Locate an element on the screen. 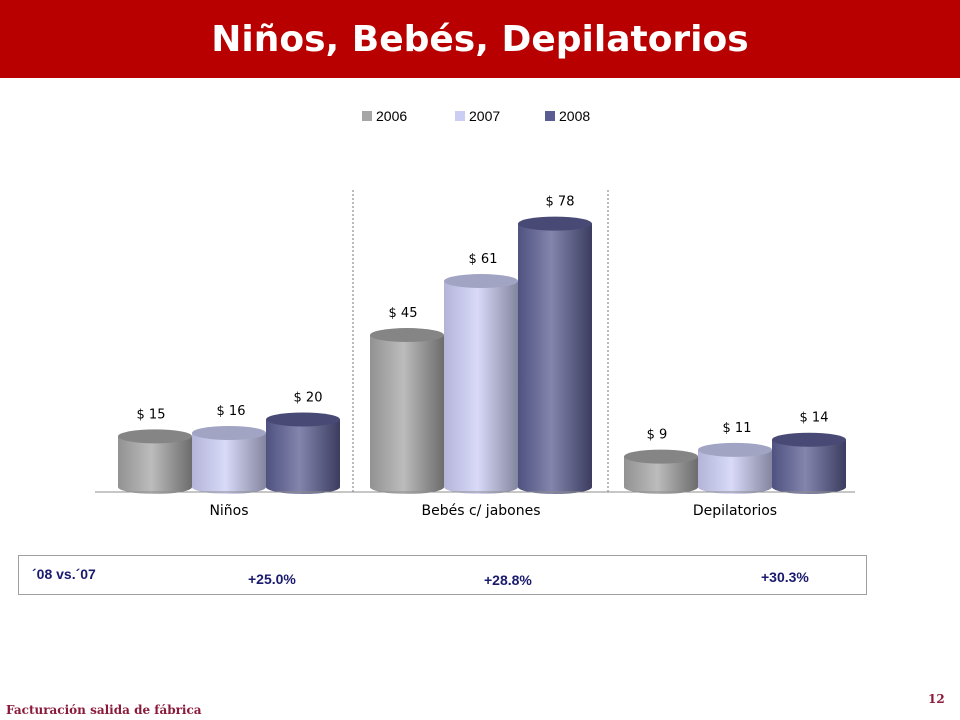  page-title: Niños, Bebés, Depilatorios is located at coordinates (480, 39).